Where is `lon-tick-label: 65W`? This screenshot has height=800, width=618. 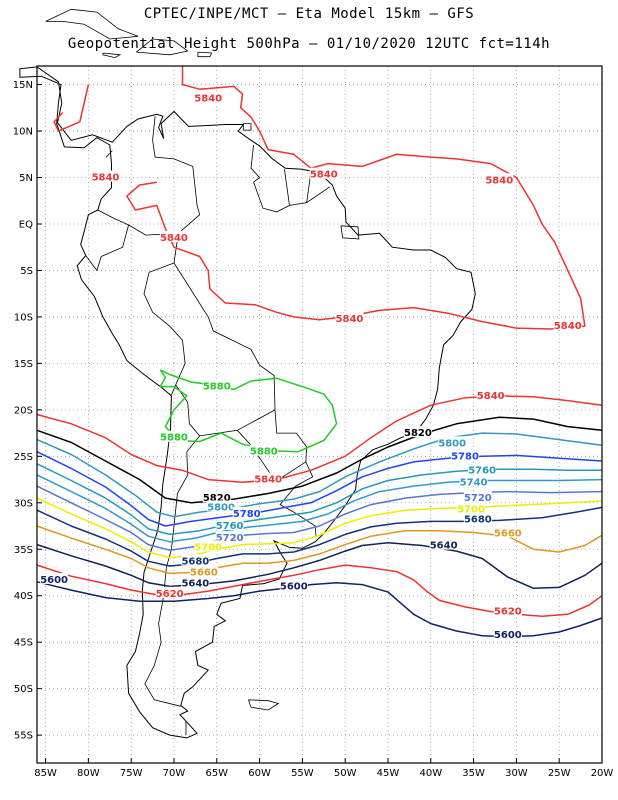
lon-tick-label: 65W is located at coordinates (216, 773).